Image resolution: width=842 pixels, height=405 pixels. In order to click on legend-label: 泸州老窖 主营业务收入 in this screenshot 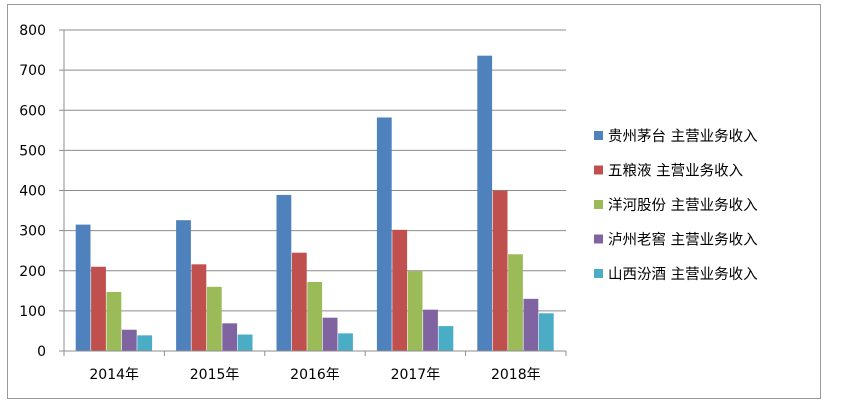, I will do `click(683, 240)`.